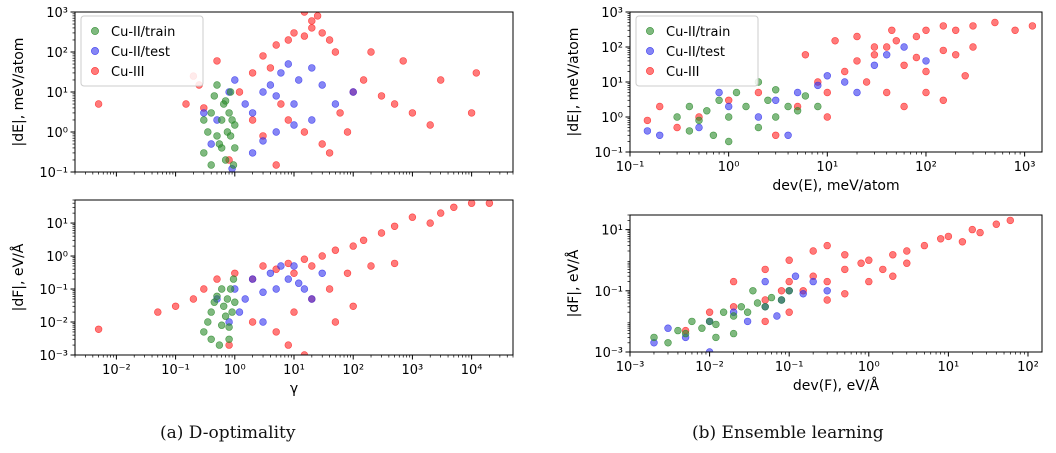 The height and width of the screenshot is (453, 1056). I want to click on y-axis-label: |dF|, eV/Å, so click(573, 283).